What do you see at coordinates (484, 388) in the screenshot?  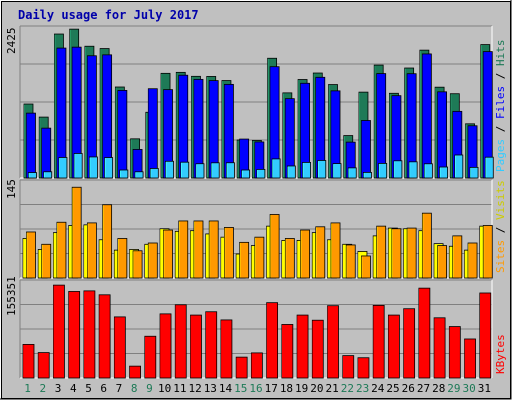 I see `day-label: 31` at bounding box center [484, 388].